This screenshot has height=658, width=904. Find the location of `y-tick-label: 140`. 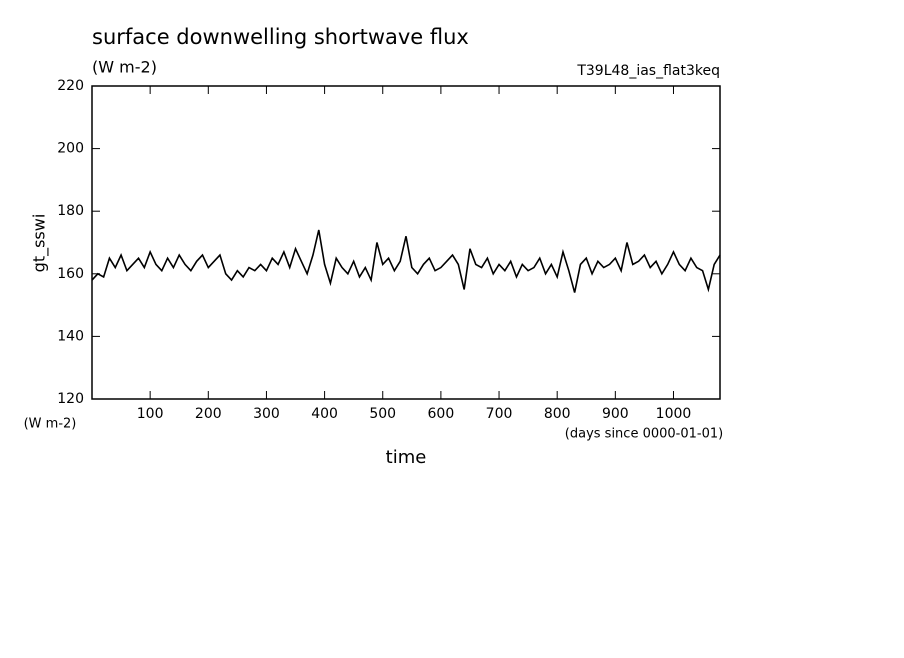

y-tick-label: 140 is located at coordinates (70, 336).